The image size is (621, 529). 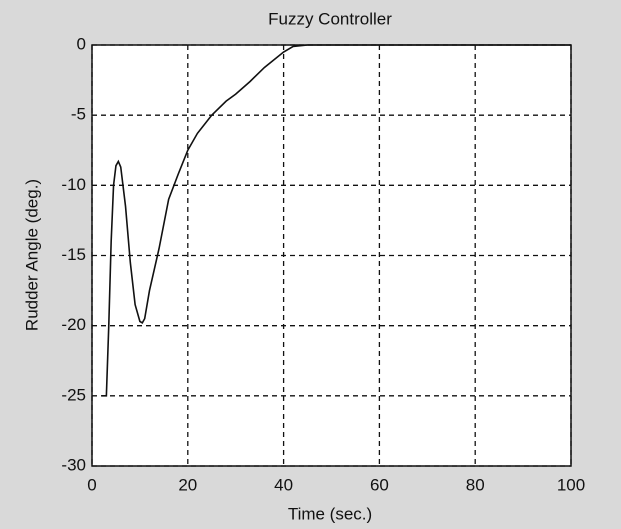 What do you see at coordinates (73, 184) in the screenshot?
I see `y-tick-label: -10` at bounding box center [73, 184].